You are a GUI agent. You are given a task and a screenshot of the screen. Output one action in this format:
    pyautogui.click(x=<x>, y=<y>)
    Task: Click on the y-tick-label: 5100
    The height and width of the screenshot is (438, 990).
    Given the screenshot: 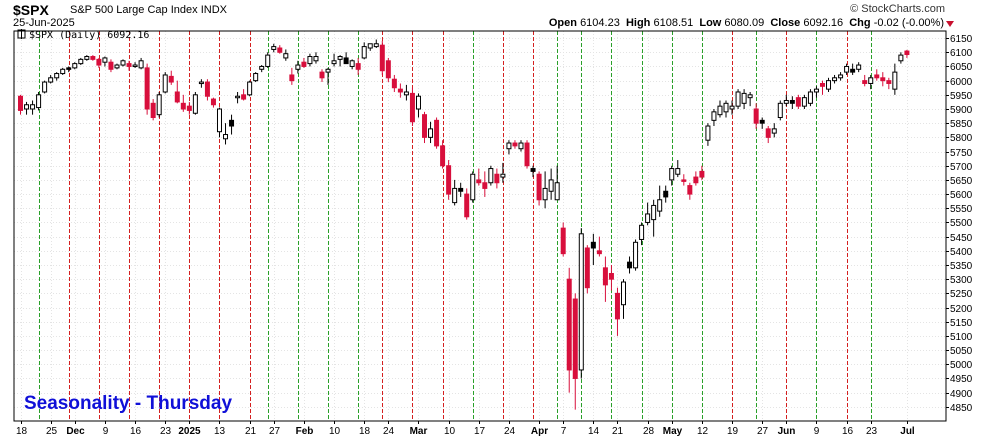 What is the action you would take?
    pyautogui.click(x=961, y=337)
    